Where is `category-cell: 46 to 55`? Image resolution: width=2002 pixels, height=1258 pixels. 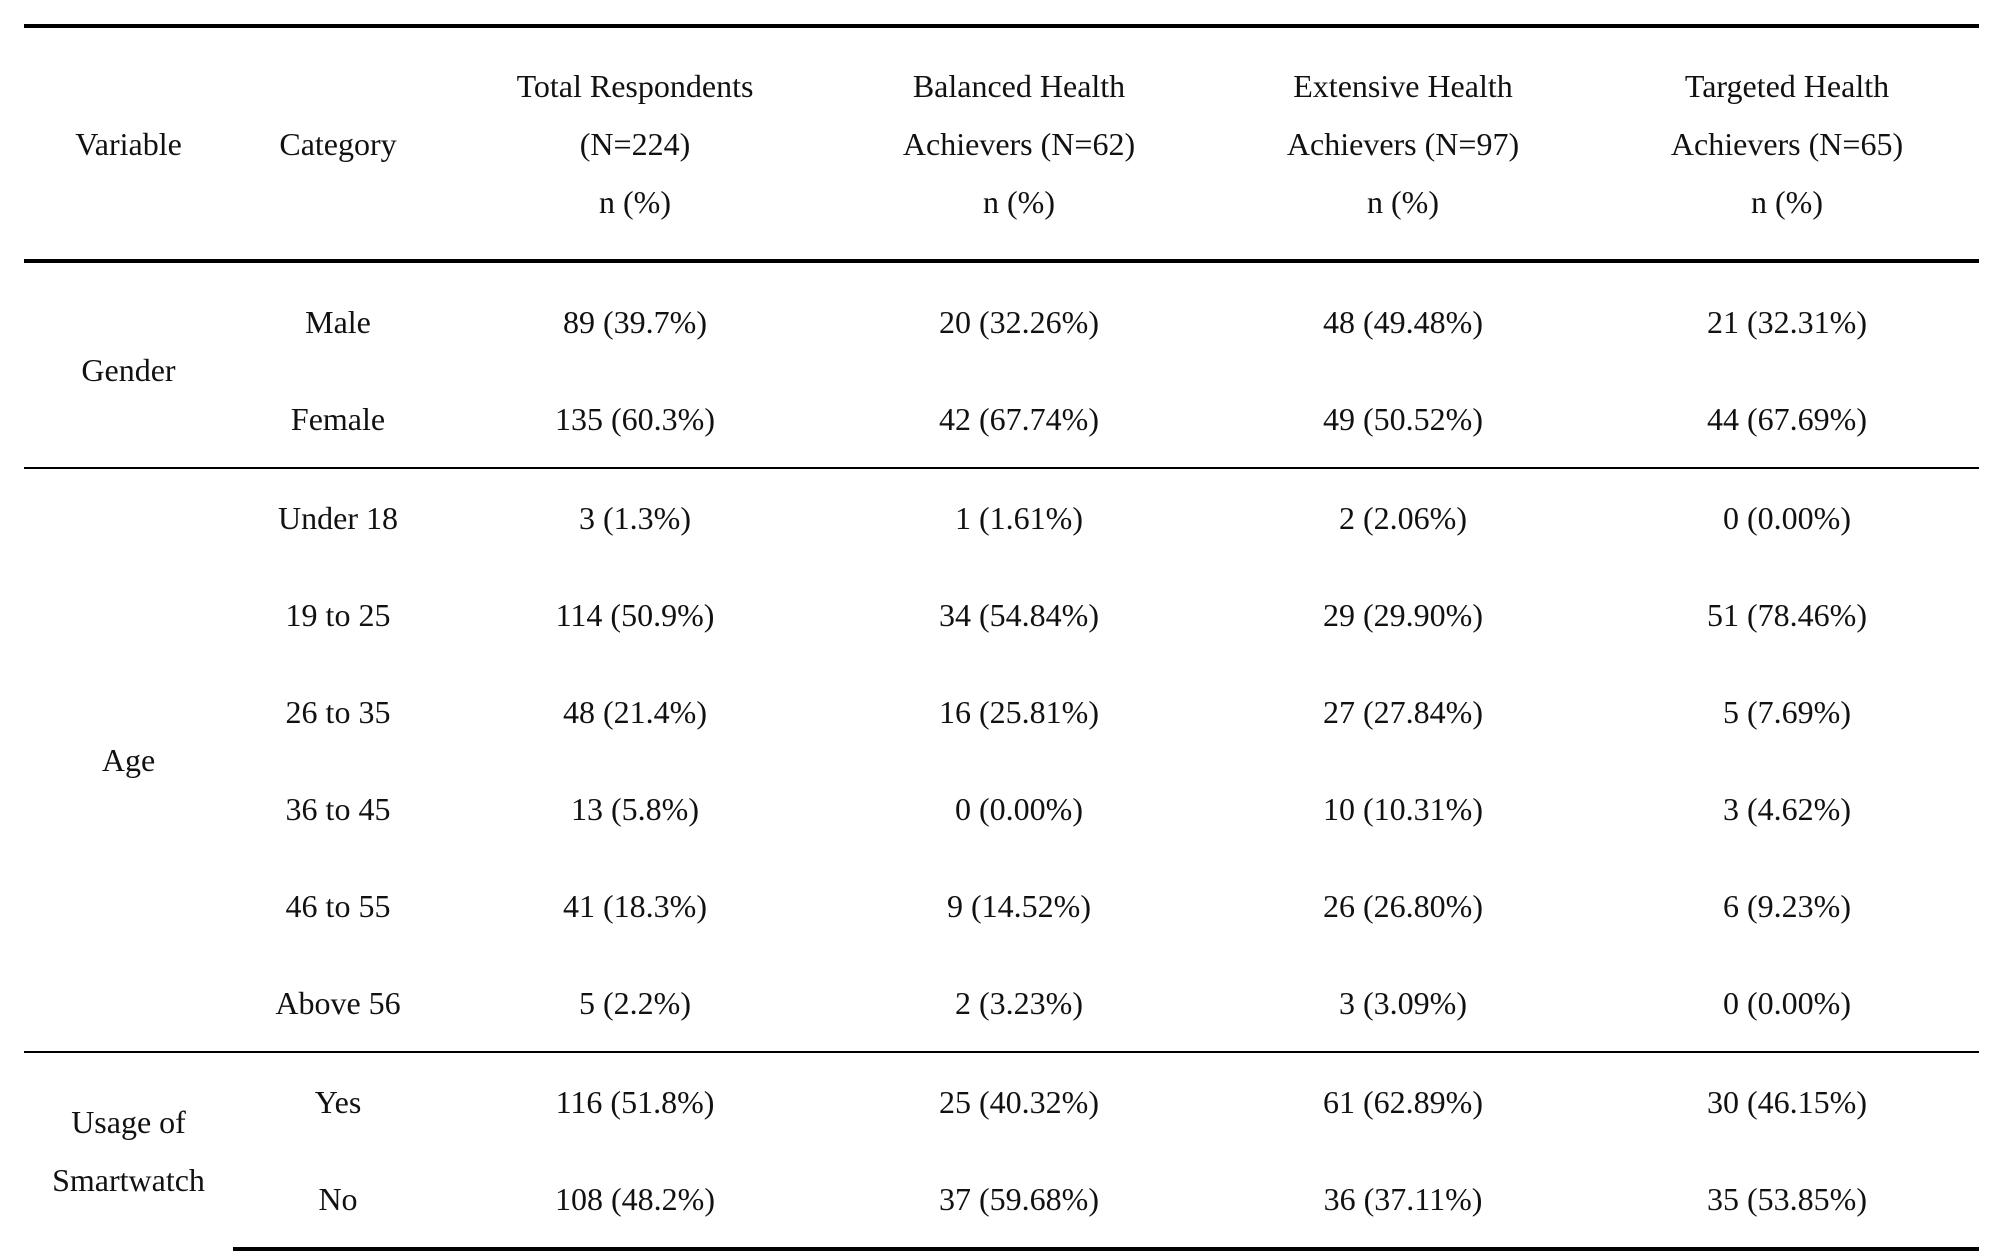 category-cell: 46 to 55 is located at coordinates (338, 905).